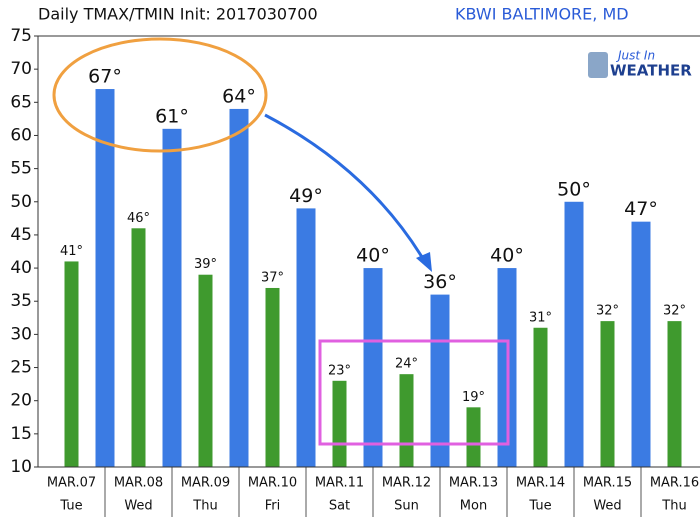 The height and width of the screenshot is (518, 700). Describe the element at coordinates (178, 14) in the screenshot. I see `chart-title: Daily TMAX/TMIN Init: 2017030700` at that location.